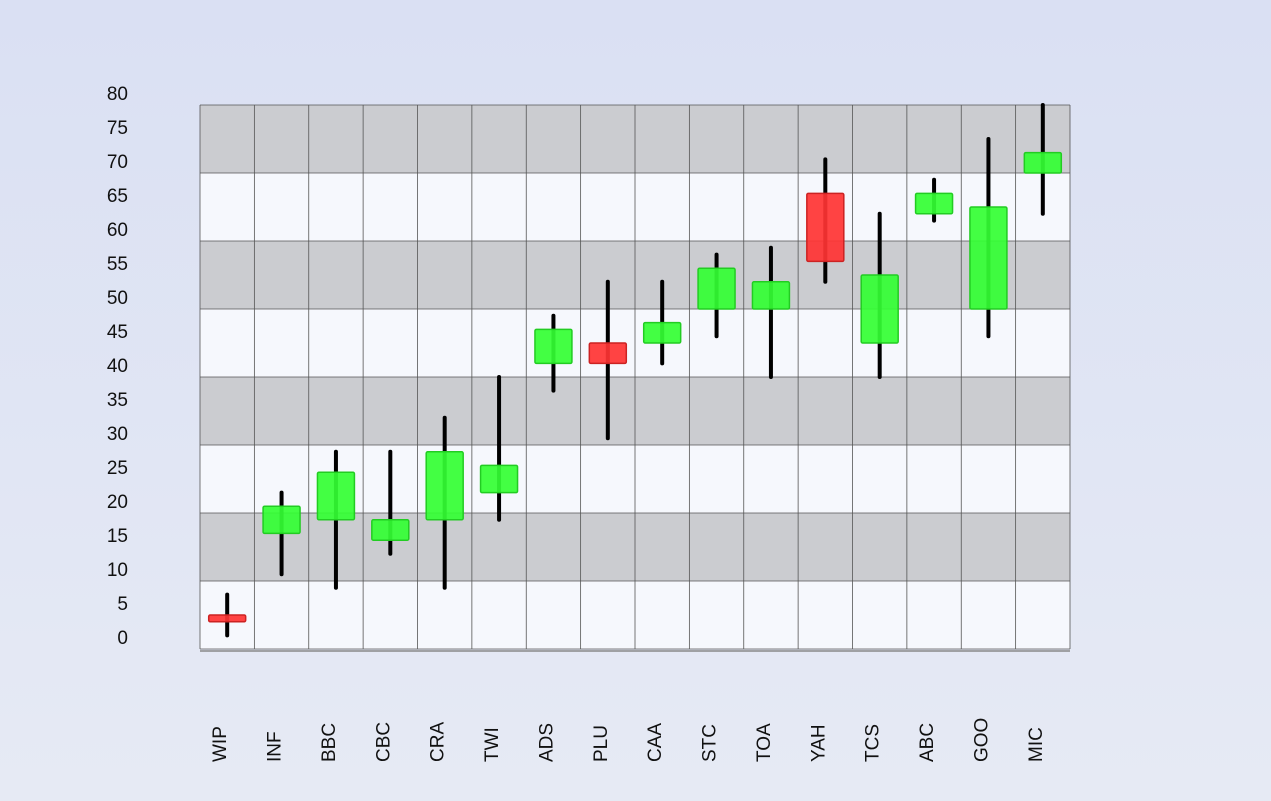 The image size is (1271, 801). What do you see at coordinates (117, 570) in the screenshot?
I see `y-tick-label: 10` at bounding box center [117, 570].